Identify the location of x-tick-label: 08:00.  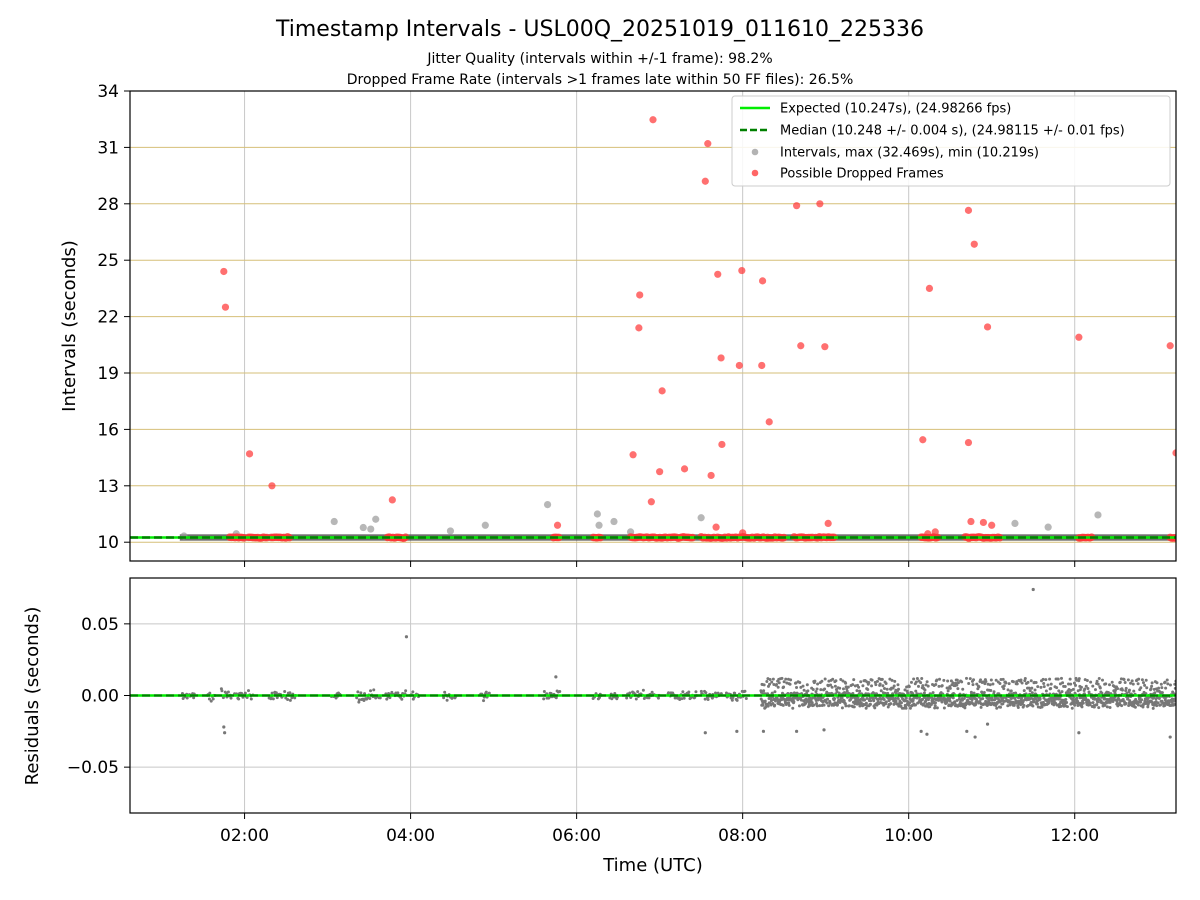
(742, 836).